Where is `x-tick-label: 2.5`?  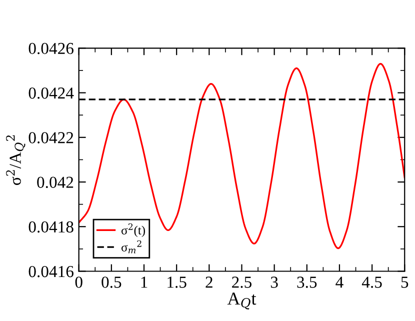
x-tick-label: 2.5 is located at coordinates (242, 282).